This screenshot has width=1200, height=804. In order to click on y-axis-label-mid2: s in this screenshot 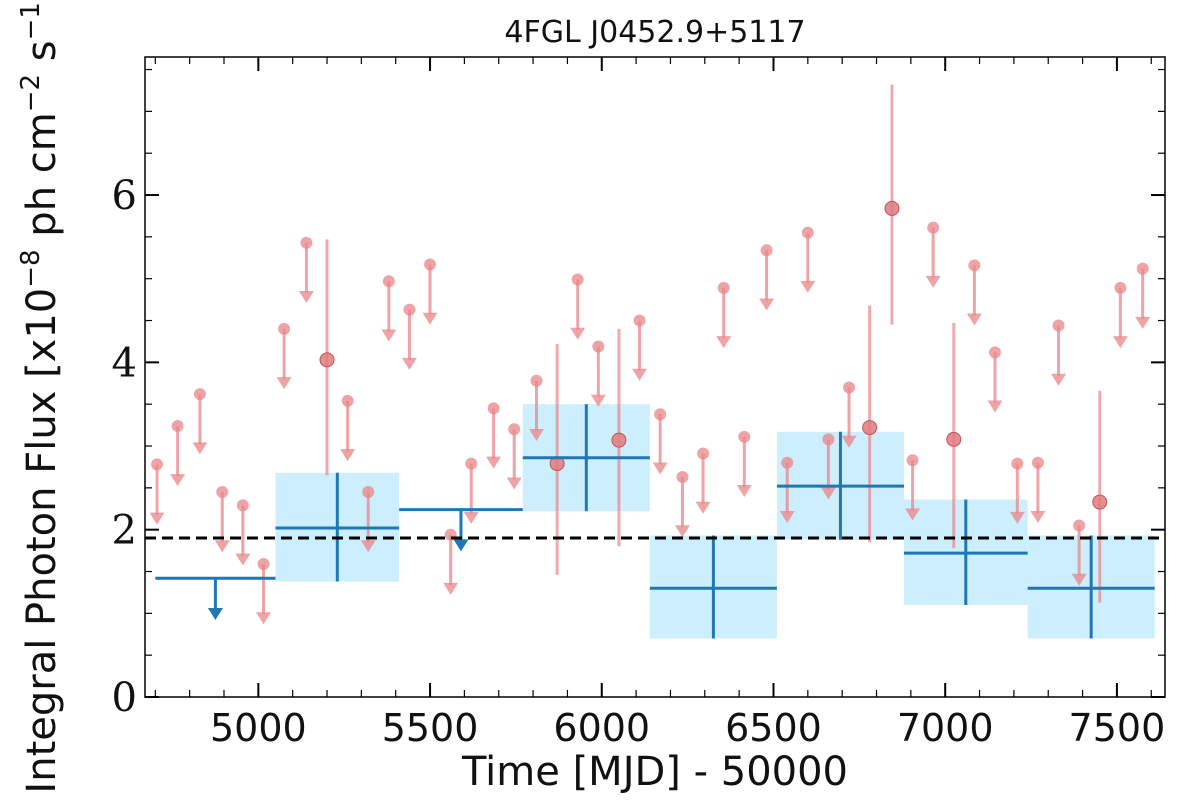, I will do `click(42, 57)`.